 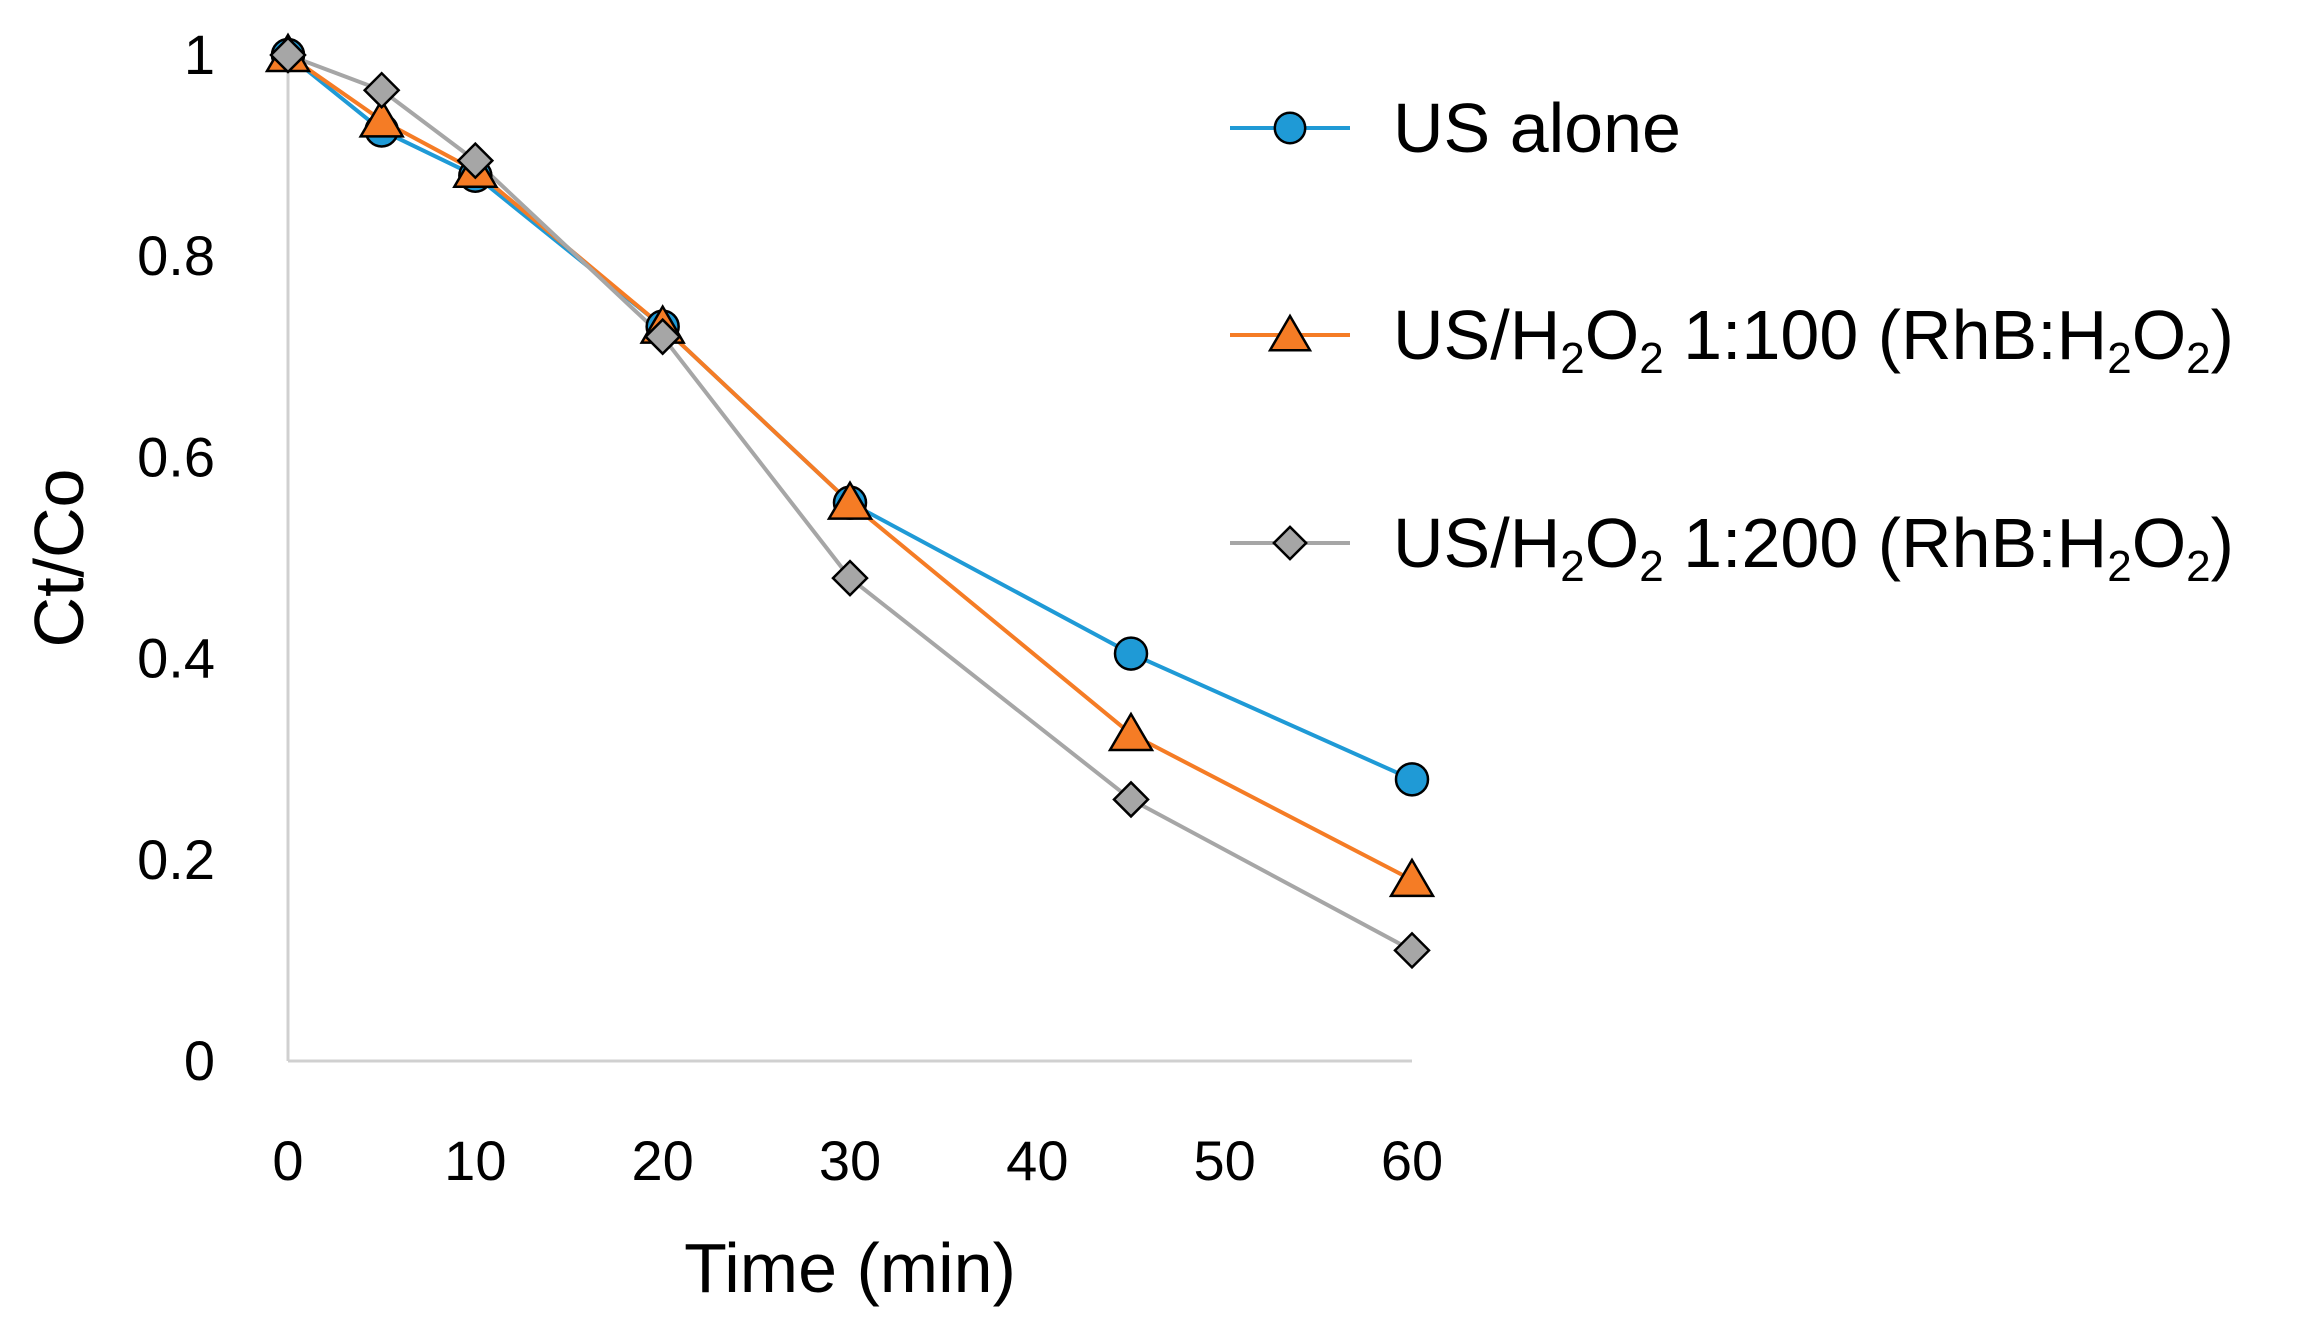 I want to click on x-tick-label: 40, so click(x=1037, y=1160).